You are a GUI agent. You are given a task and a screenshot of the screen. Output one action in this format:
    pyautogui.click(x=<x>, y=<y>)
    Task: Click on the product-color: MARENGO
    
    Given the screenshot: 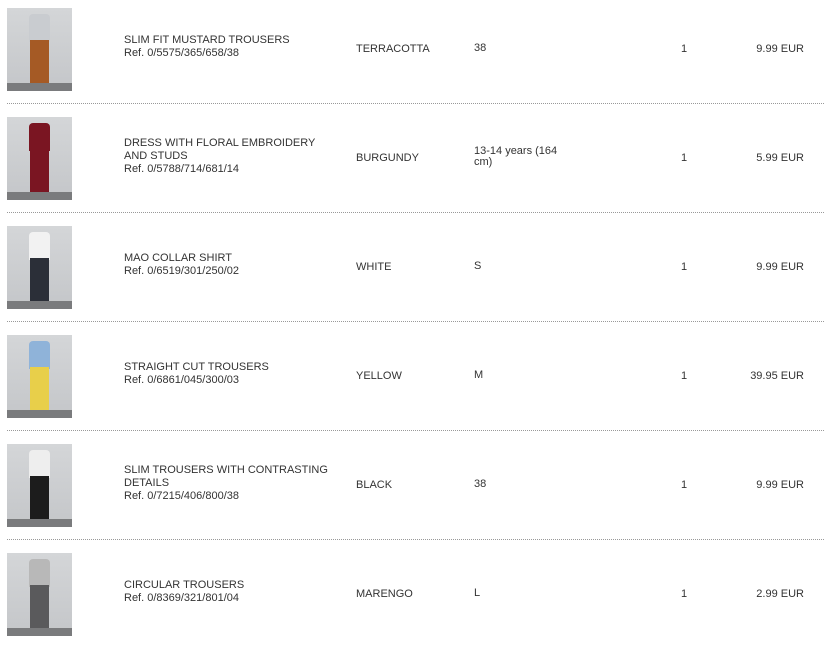 What is the action you would take?
    pyautogui.click(x=384, y=594)
    